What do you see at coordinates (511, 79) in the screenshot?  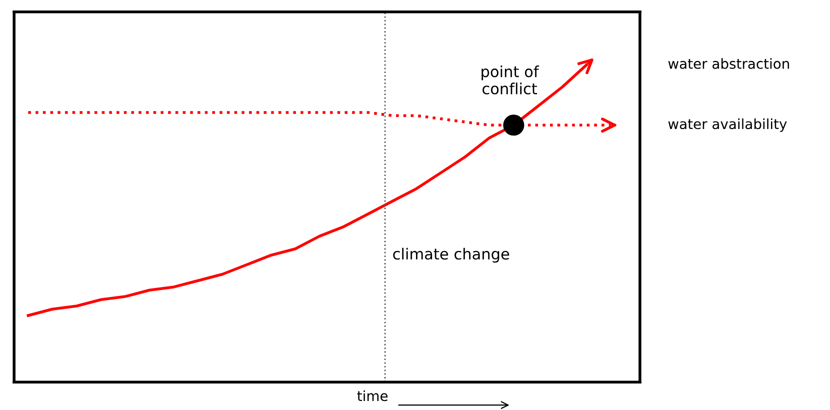 I see `annotation: point of conflict` at bounding box center [511, 79].